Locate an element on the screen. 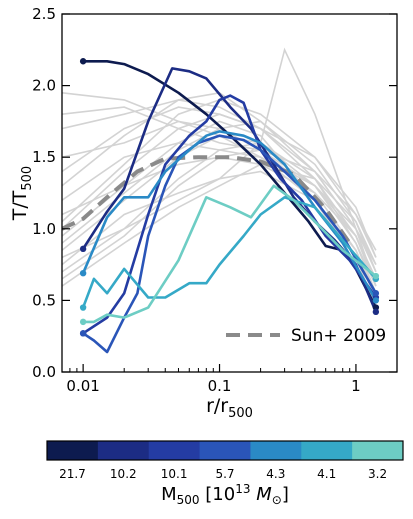 The width and height of the screenshot is (413, 519). colorbar-label-2: 10.2 is located at coordinates (123, 474).